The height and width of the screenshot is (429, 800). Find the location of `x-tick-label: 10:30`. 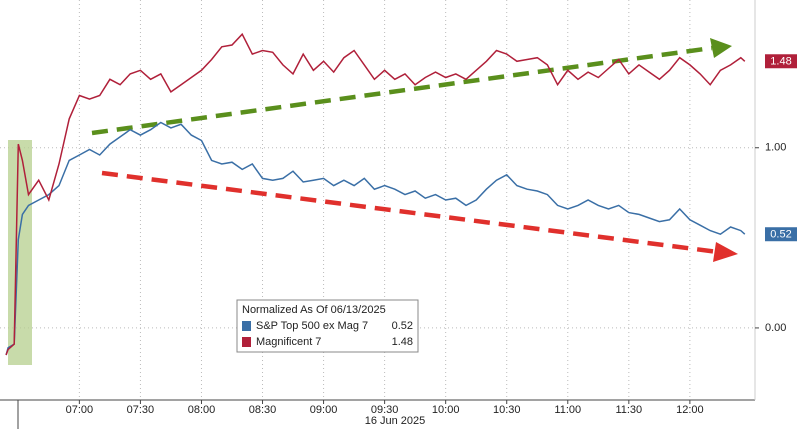

x-tick-label: 10:30 is located at coordinates (507, 410).